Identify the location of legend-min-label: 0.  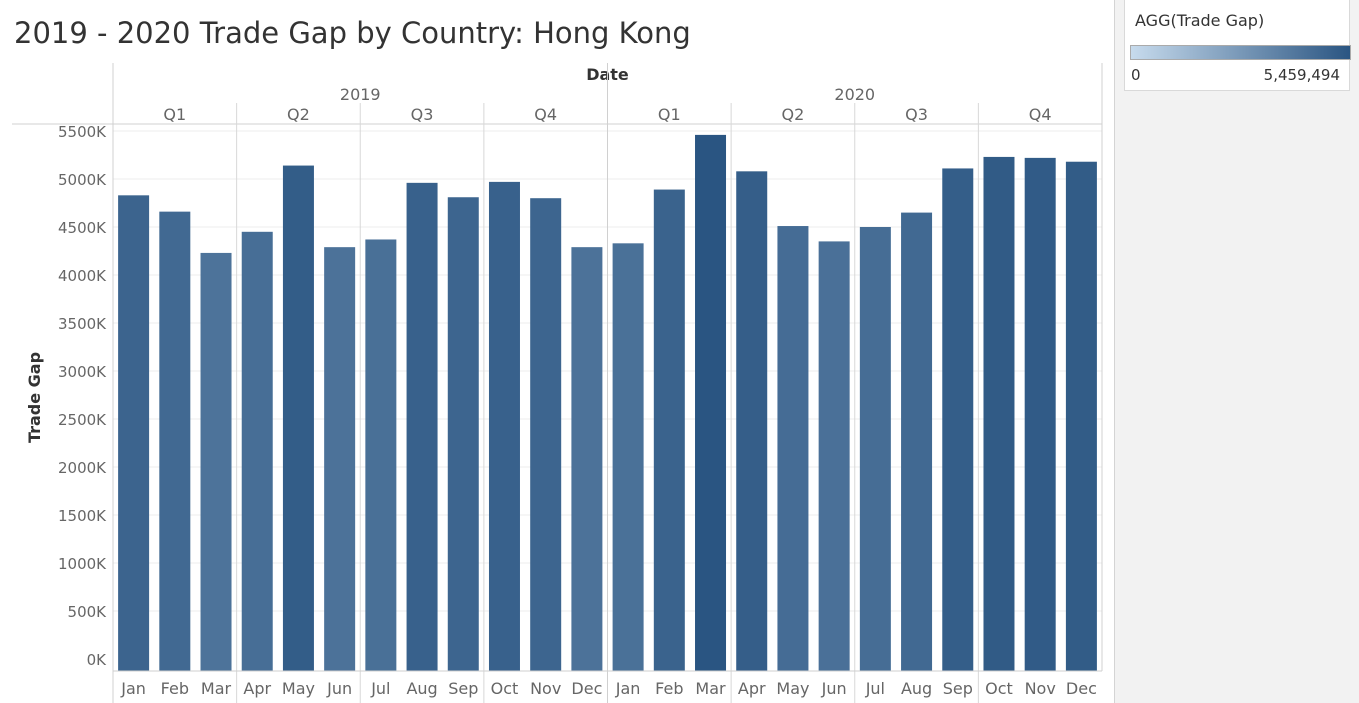
(1136, 75).